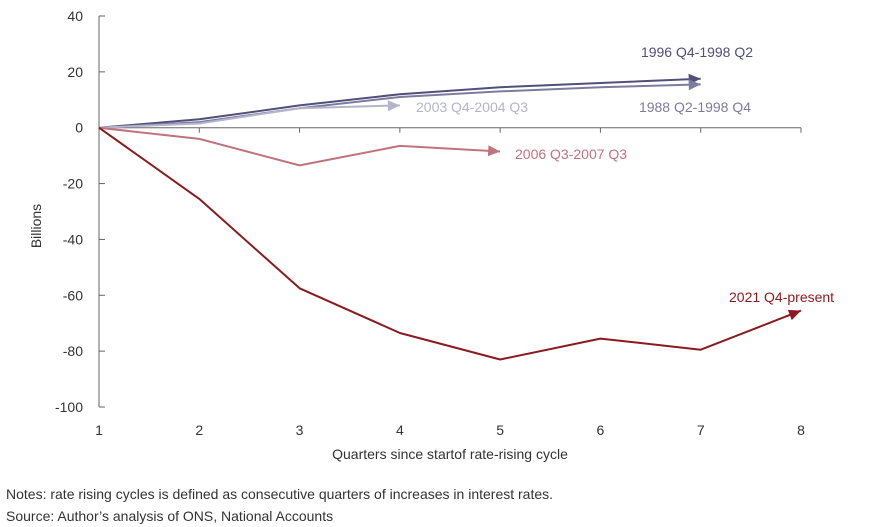  I want to click on y-tick-label: -80, so click(73, 351).